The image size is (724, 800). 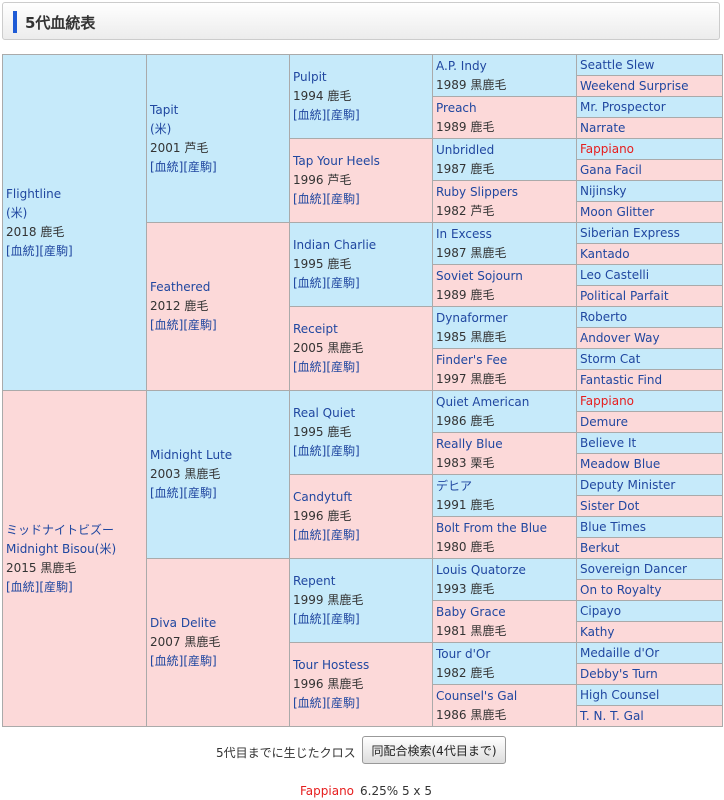 What do you see at coordinates (483, 401) in the screenshot?
I see `horse-name-link: Quiet American` at bounding box center [483, 401].